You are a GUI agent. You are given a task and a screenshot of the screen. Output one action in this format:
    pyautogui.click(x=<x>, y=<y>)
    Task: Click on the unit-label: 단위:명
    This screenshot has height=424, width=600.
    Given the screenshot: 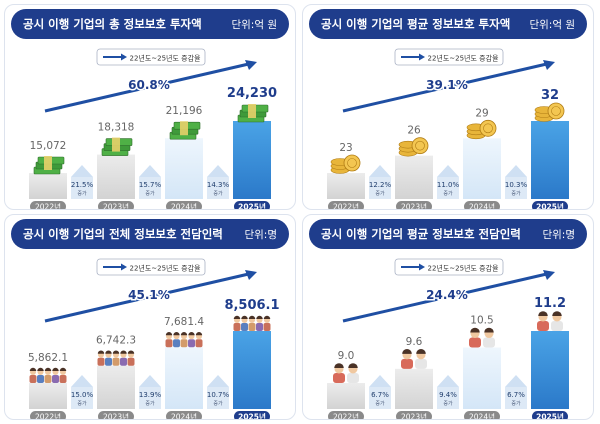 What is the action you would take?
    pyautogui.click(x=260, y=234)
    